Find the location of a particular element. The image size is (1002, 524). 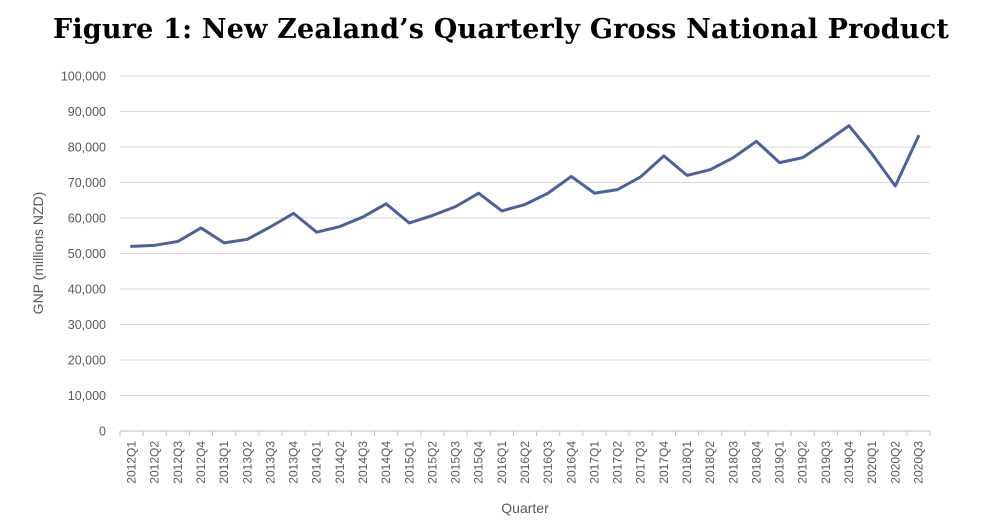

x-tick-label: 2013Q4 is located at coordinates (294, 462).